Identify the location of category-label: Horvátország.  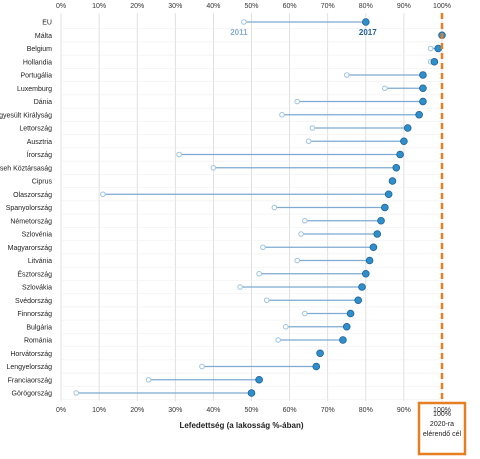
(31, 354).